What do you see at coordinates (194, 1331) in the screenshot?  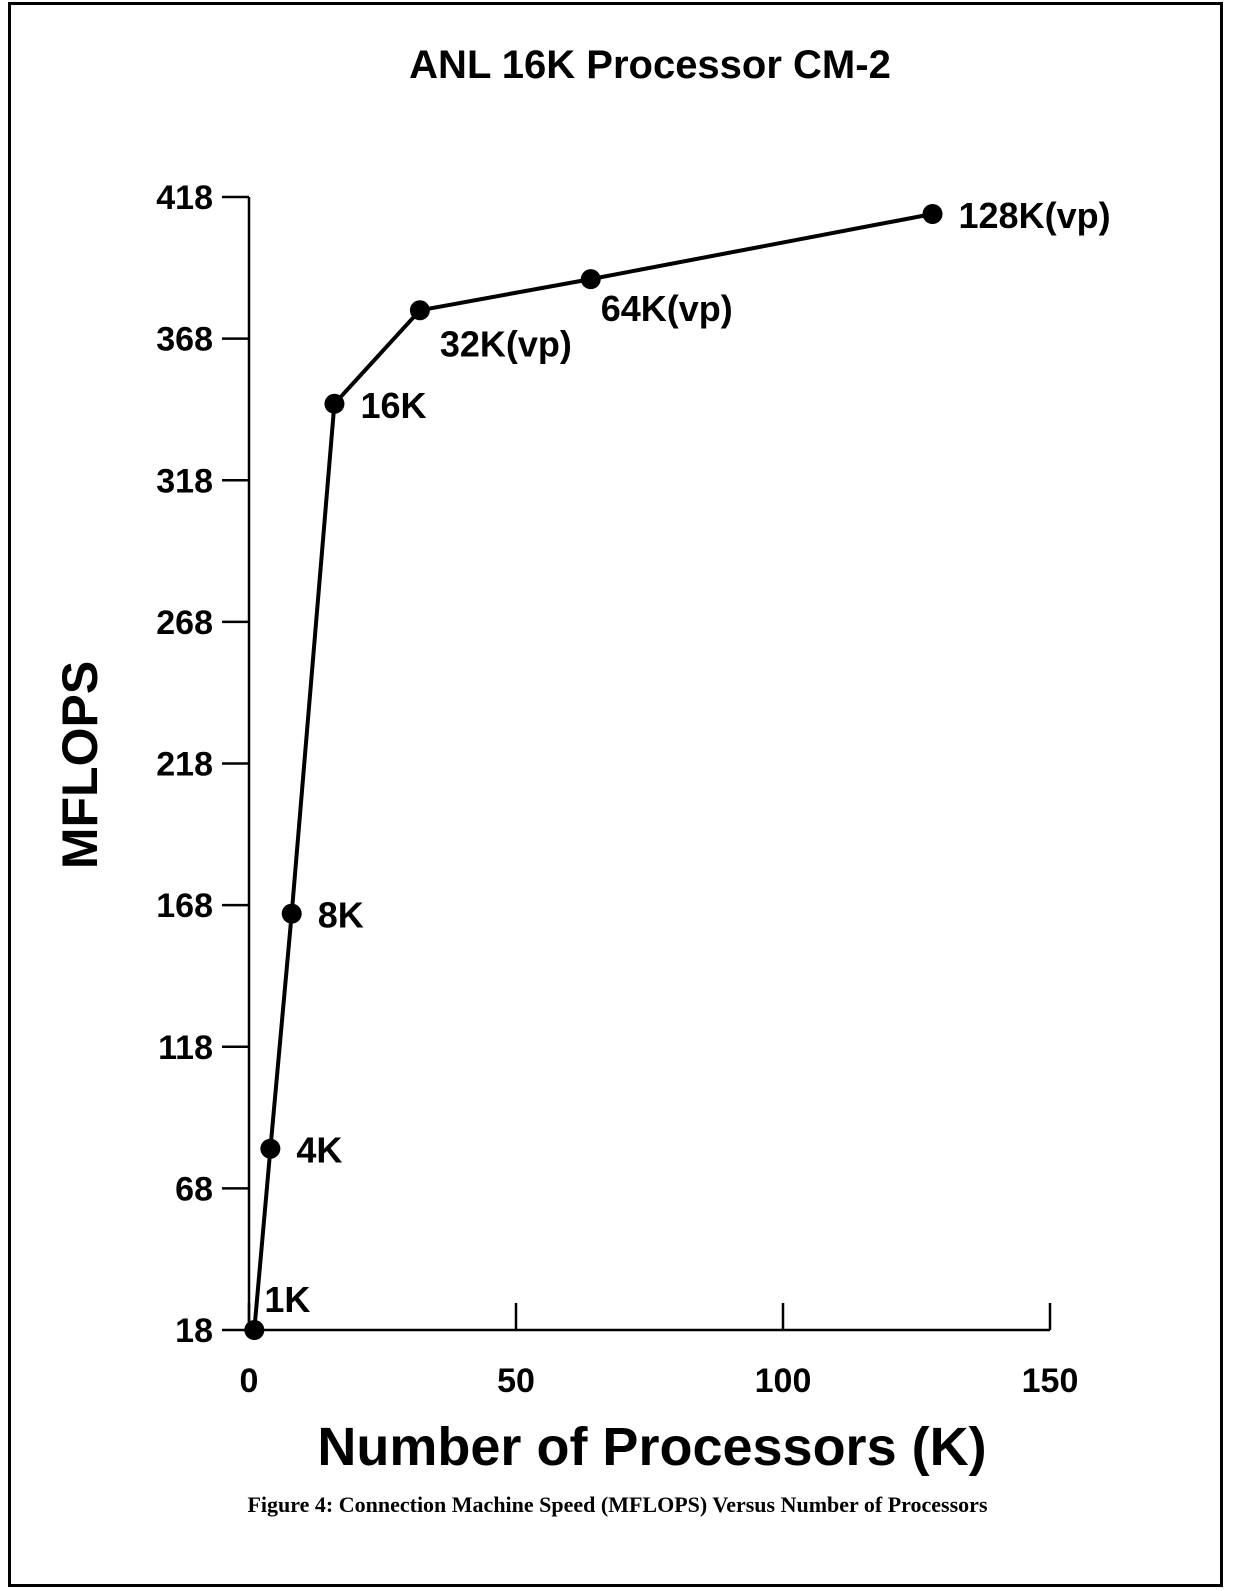 I see `y-tick-label: 18` at bounding box center [194, 1331].